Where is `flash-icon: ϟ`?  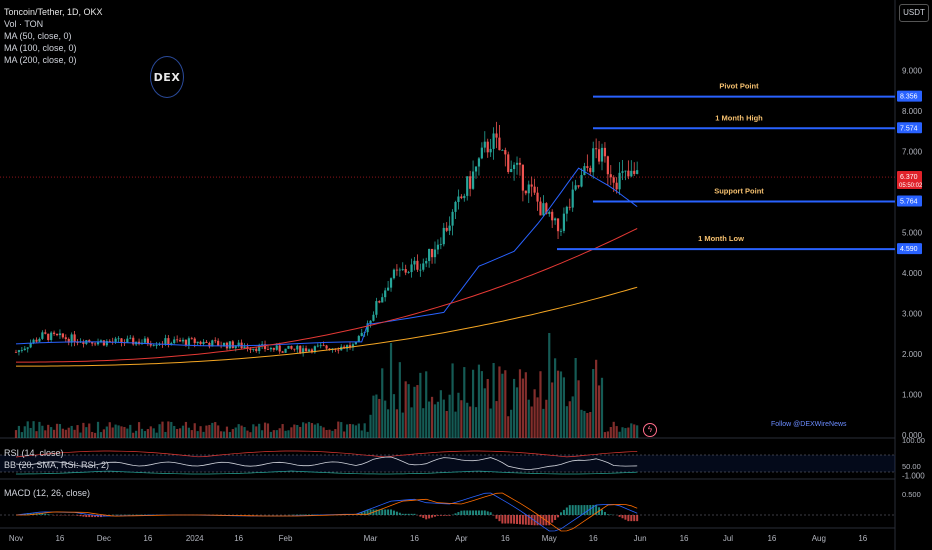 flash-icon: ϟ is located at coordinates (650, 430).